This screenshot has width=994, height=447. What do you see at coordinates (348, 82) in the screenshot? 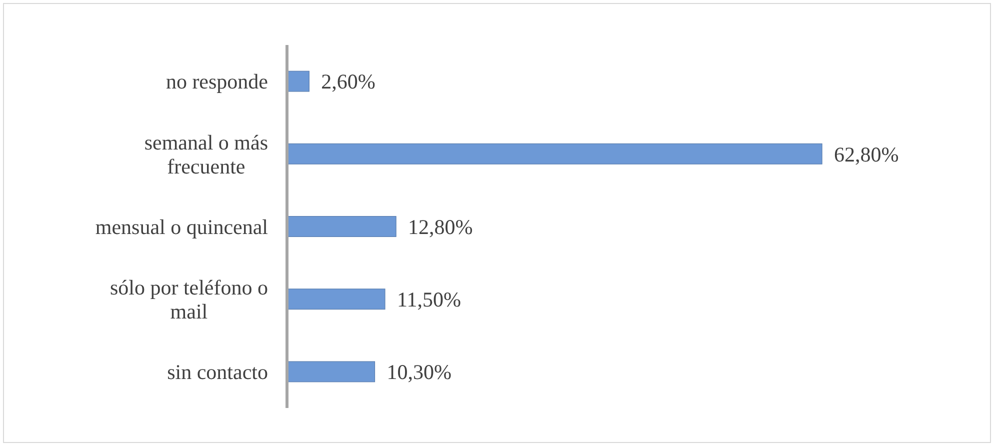
I see `data-label: 2,60%` at bounding box center [348, 82].